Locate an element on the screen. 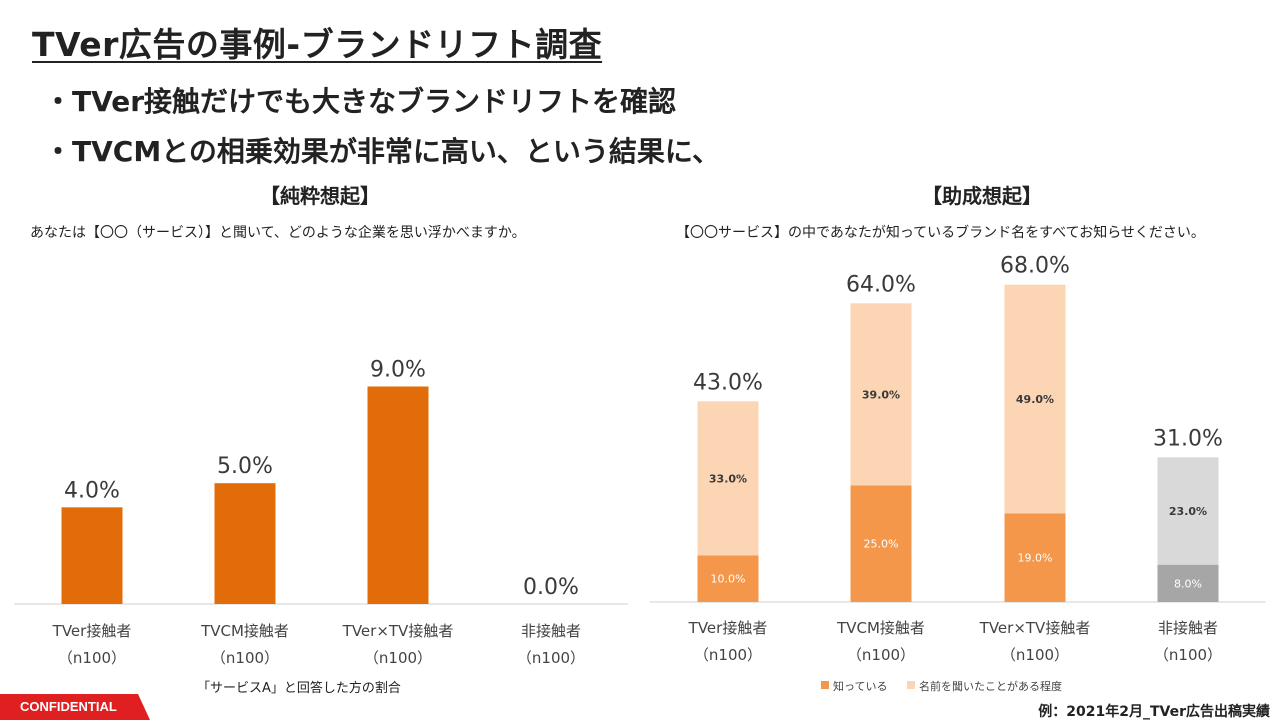  aided-total-label-2: 64.0% is located at coordinates (881, 284).